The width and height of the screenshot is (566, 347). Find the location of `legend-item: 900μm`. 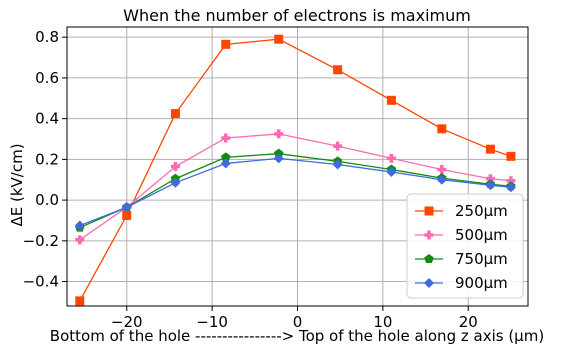

legend-item: 900μm is located at coordinates (461, 283).